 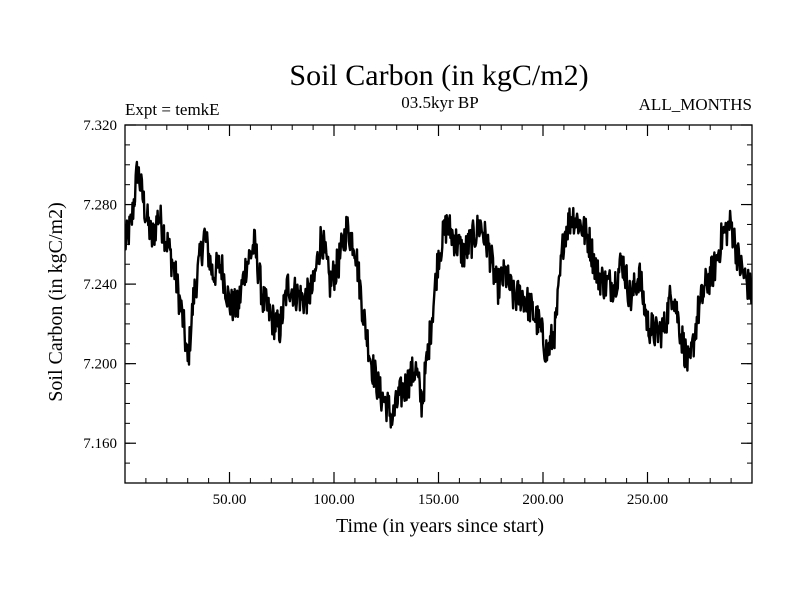 What do you see at coordinates (100, 365) in the screenshot?
I see `y-tick-label: 7.200` at bounding box center [100, 365].